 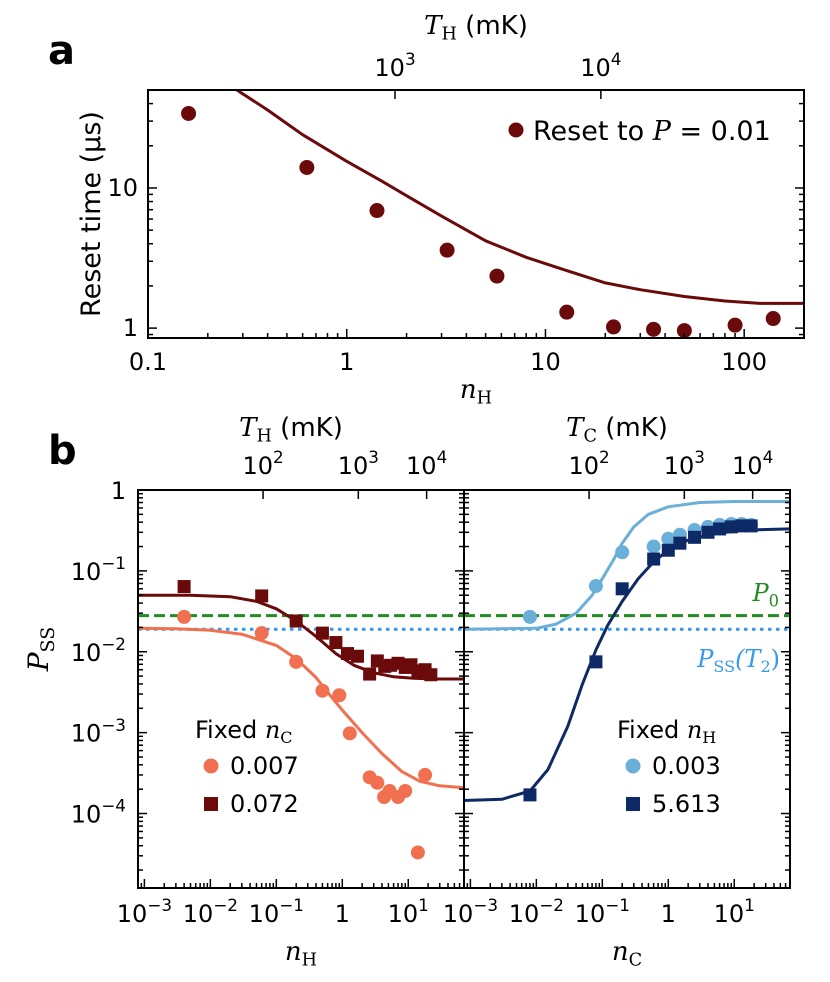 I want to click on y-axis-label: Reset time (μs), so click(x=91, y=214).